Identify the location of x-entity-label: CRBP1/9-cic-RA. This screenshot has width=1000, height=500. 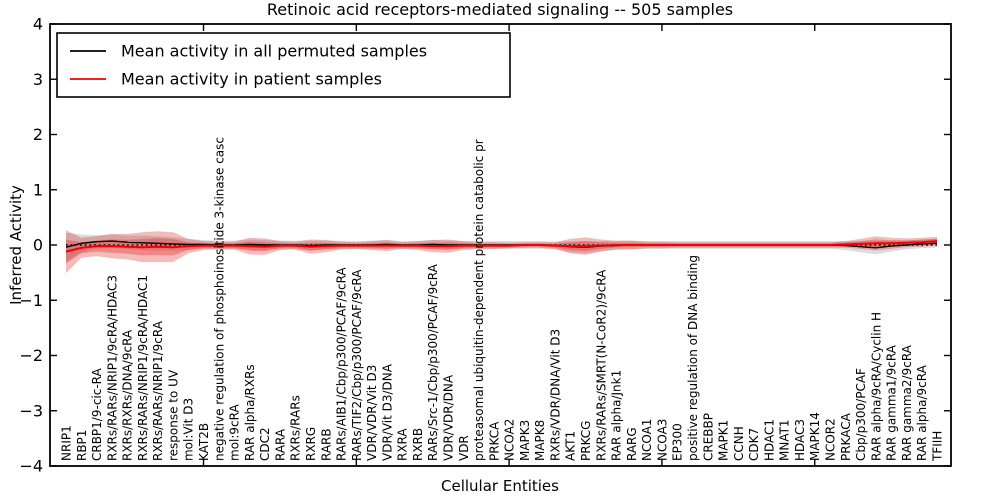
(97, 414).